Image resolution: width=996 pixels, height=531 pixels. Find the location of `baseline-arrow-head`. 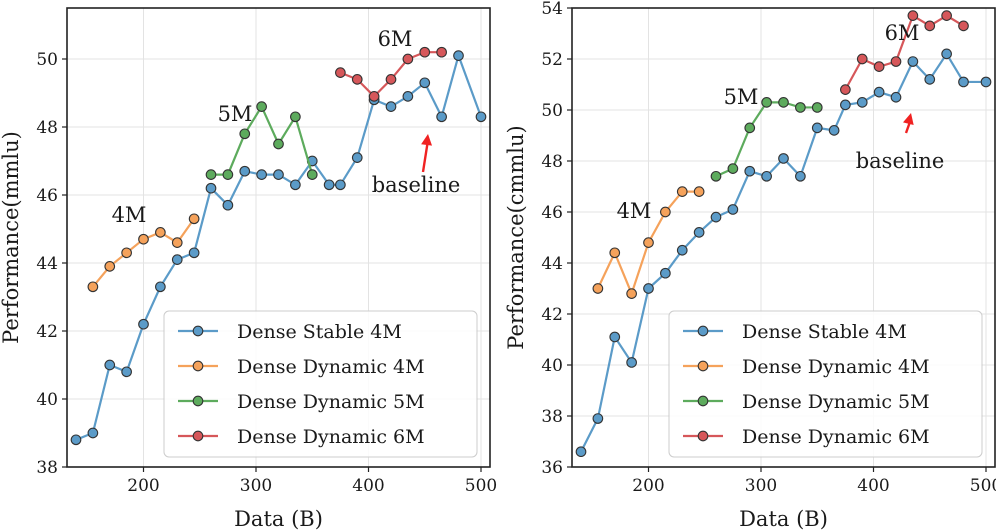

baseline-arrow-head is located at coordinates (908, 119).